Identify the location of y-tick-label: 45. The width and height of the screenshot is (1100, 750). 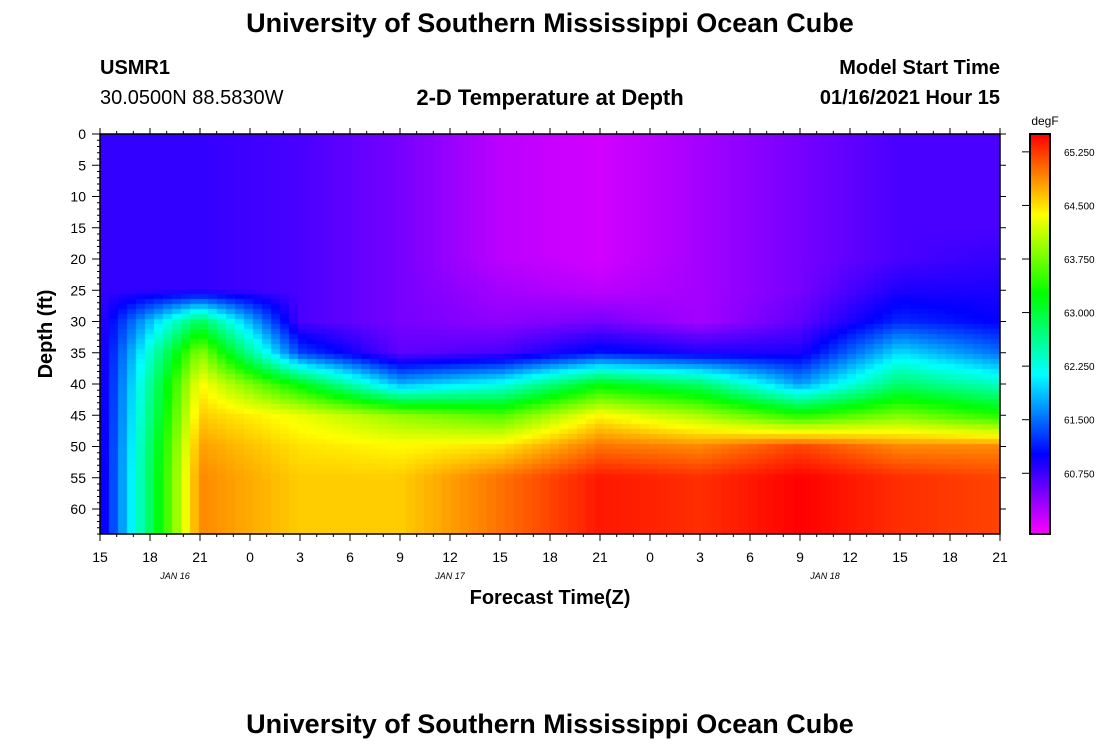
(78, 415).